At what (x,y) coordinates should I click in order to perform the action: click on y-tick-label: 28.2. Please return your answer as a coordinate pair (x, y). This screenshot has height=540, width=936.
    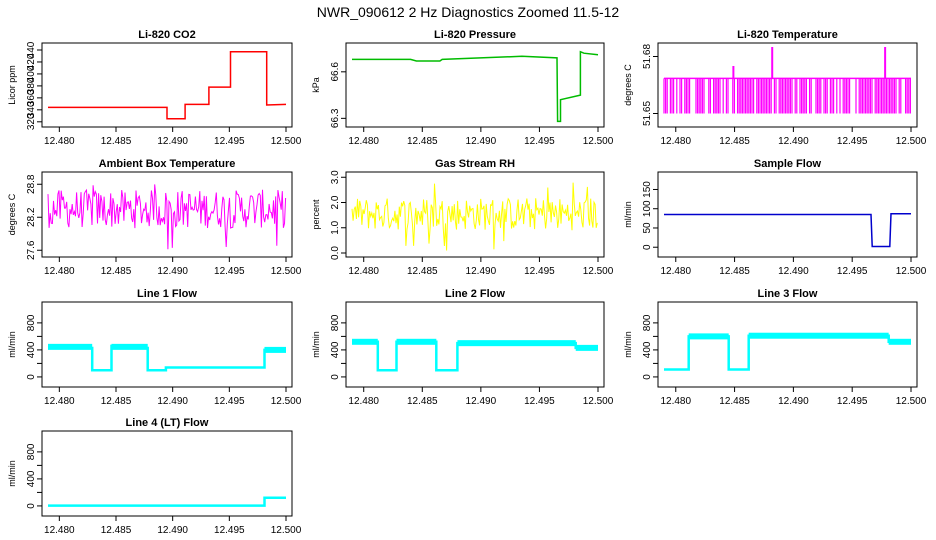
    Looking at the image, I should click on (31, 217).